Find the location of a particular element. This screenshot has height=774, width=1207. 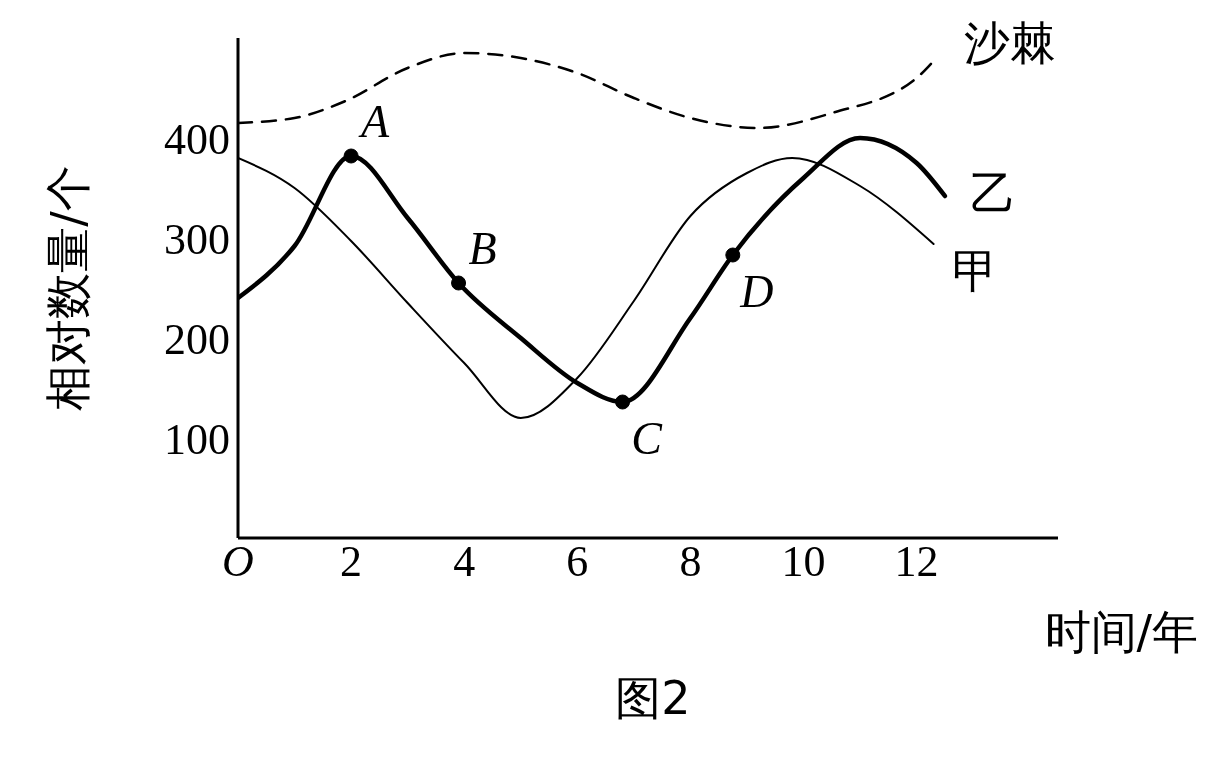

annotation: B is located at coordinates (482, 248).